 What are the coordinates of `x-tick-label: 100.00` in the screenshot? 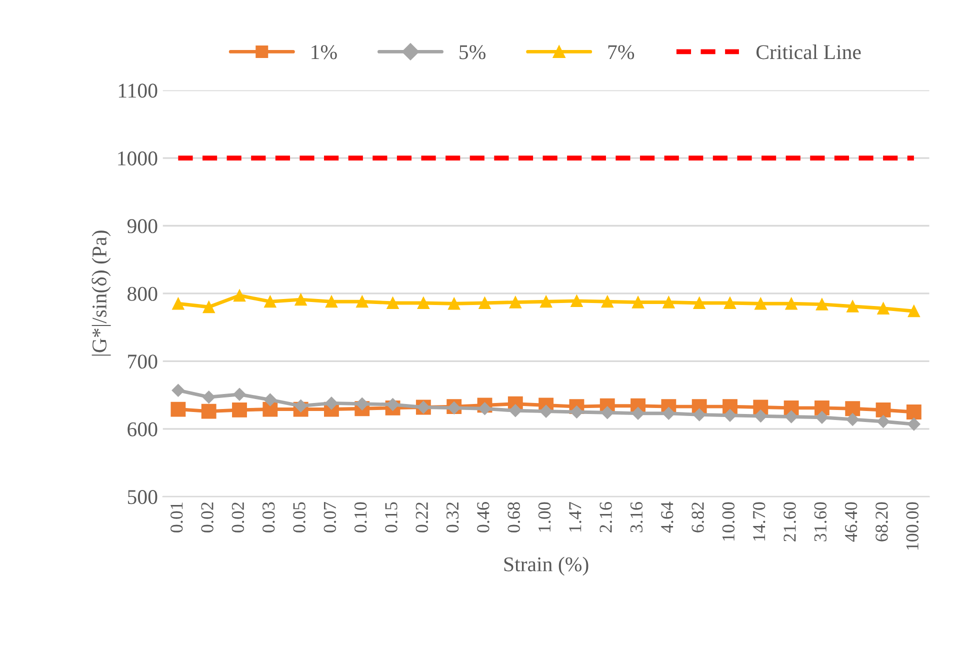 It's located at (912, 526).